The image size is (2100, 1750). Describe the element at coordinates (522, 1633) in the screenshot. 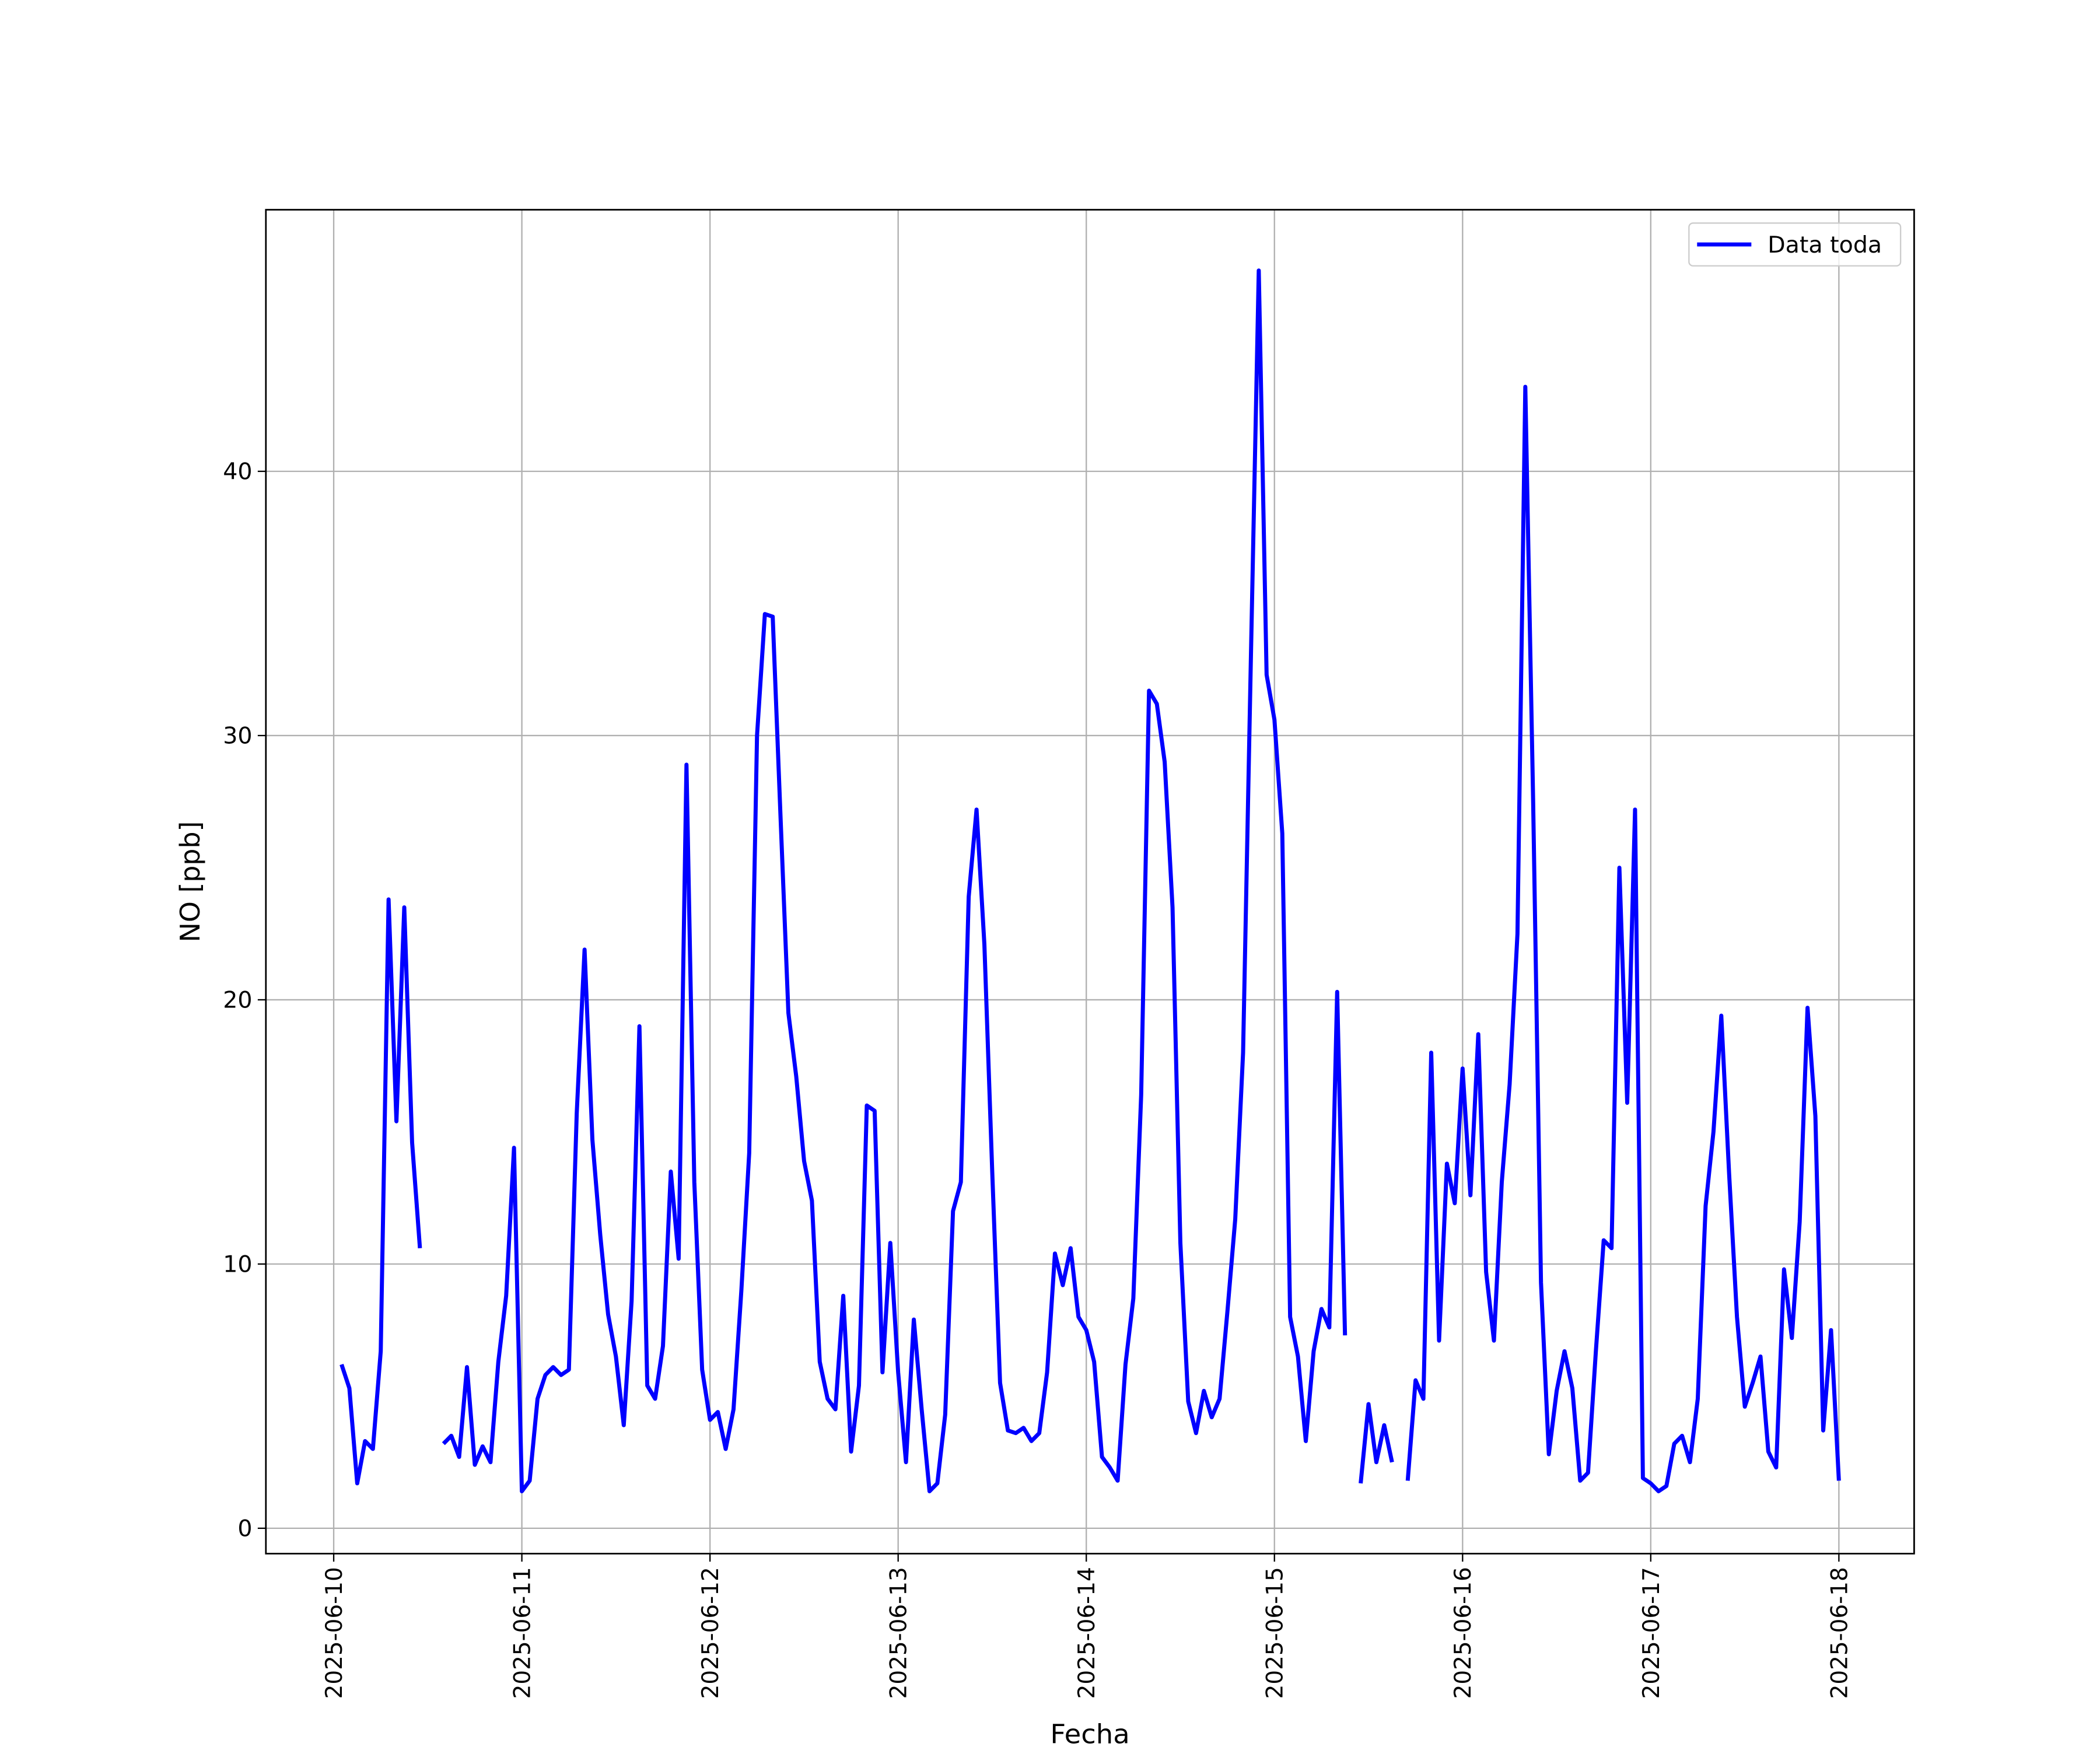

I see `x-tick-label: 2025-06-11` at that location.